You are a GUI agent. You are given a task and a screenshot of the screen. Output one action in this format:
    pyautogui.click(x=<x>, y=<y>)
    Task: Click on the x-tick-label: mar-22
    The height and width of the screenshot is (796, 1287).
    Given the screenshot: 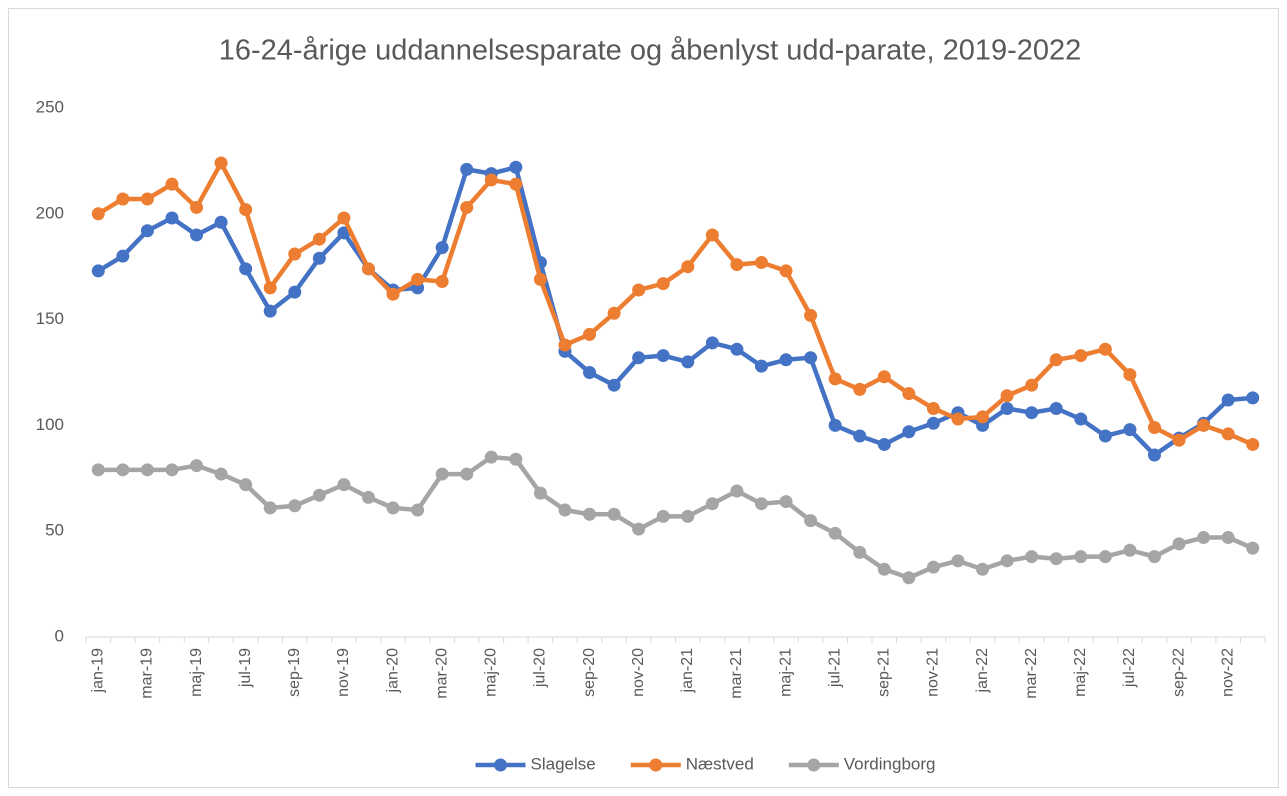 What is the action you would take?
    pyautogui.click(x=1031, y=673)
    